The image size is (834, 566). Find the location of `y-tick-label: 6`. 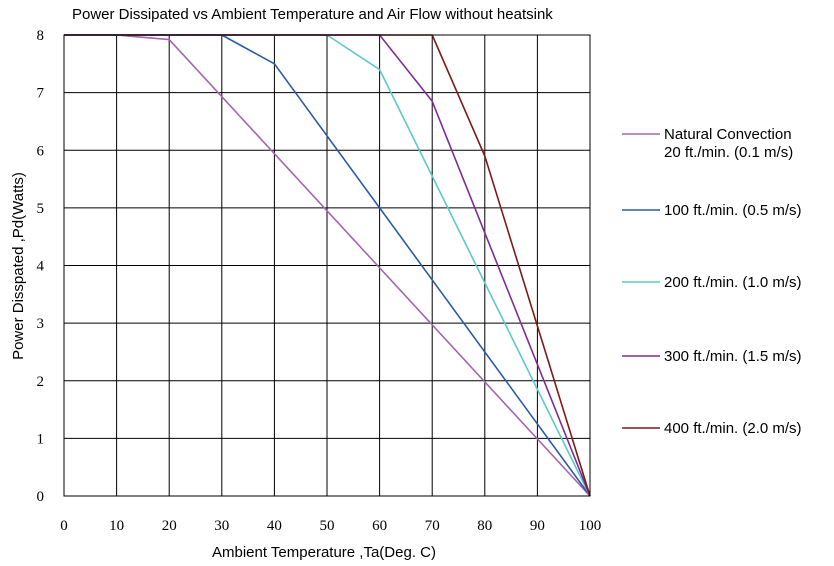

y-tick-label: 6 is located at coordinates (41, 151).